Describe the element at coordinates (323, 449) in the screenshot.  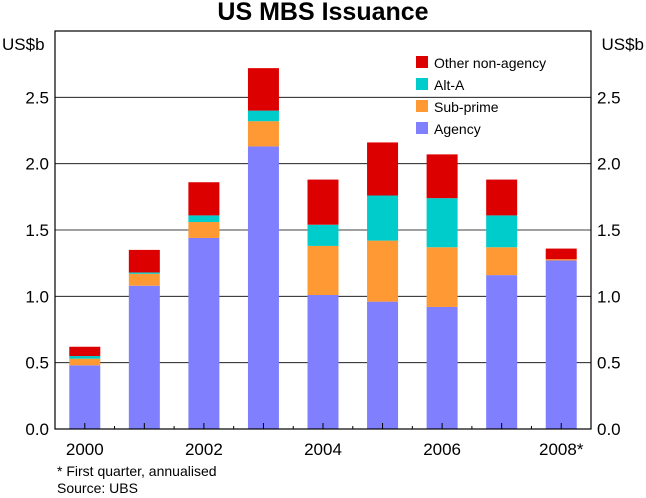
I see `x-tick-label: 2004` at that location.